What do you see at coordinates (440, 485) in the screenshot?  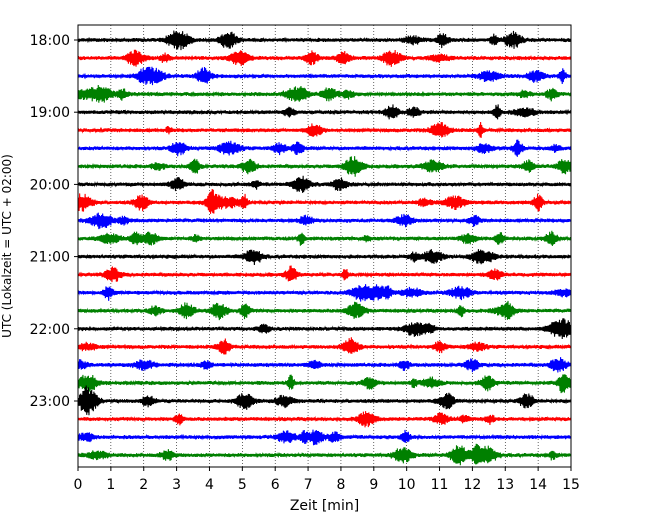 I see `x-tick-label: 11` at bounding box center [440, 485].